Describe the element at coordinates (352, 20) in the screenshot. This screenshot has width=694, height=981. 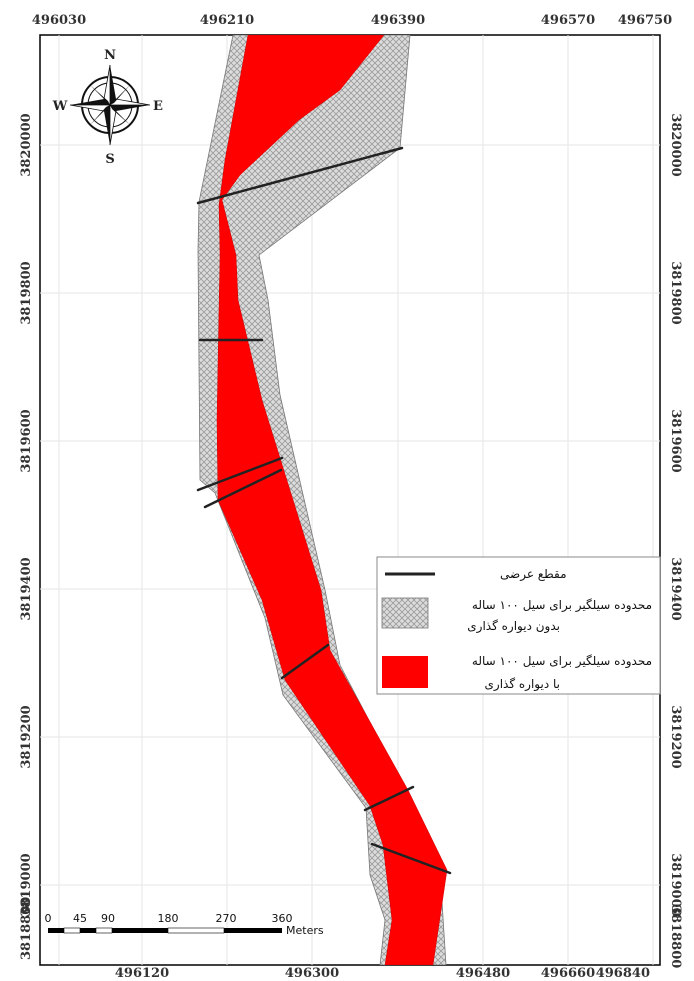
I see `top-x-axis: 496030 496210 496390 496570 496750` at that location.